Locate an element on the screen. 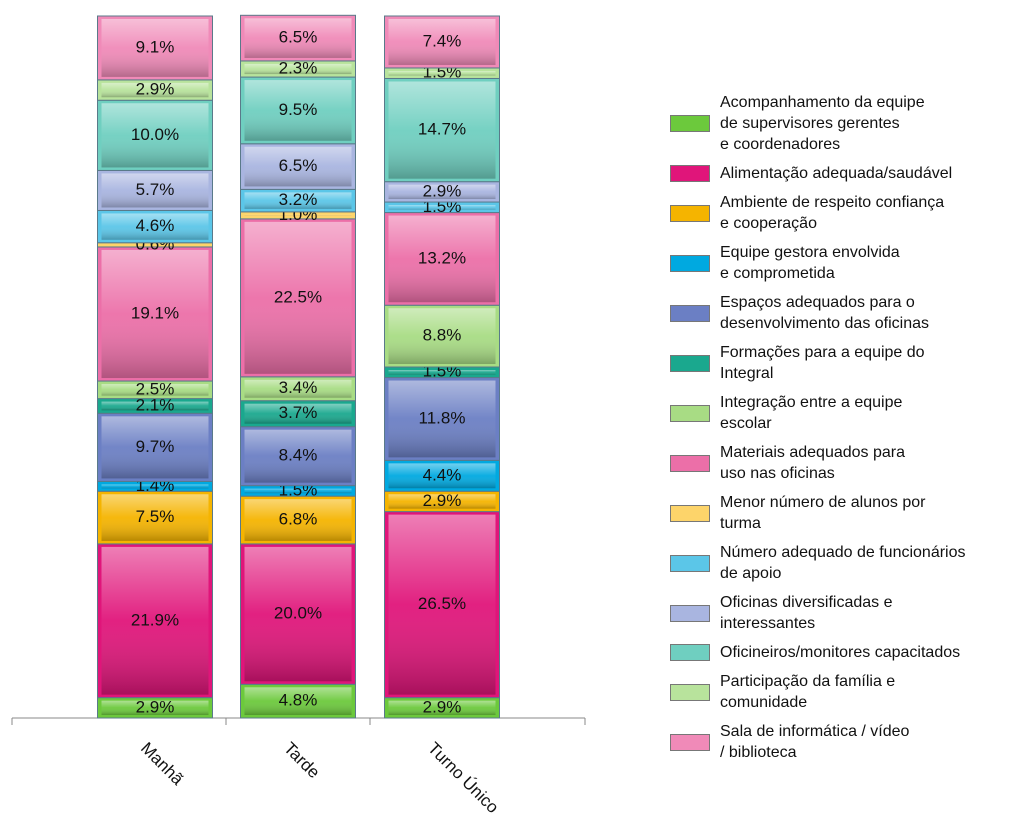 This screenshot has width=1030, height=825. data-label: 19.1% is located at coordinates (155, 312).